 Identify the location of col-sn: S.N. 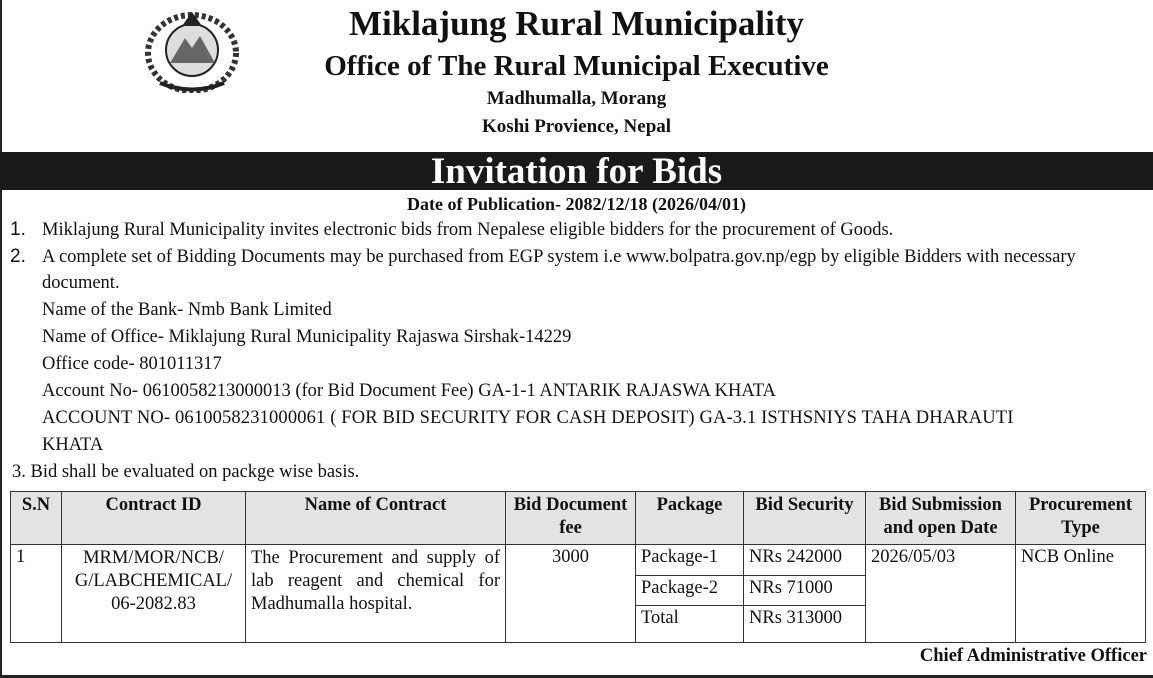
(36, 518).